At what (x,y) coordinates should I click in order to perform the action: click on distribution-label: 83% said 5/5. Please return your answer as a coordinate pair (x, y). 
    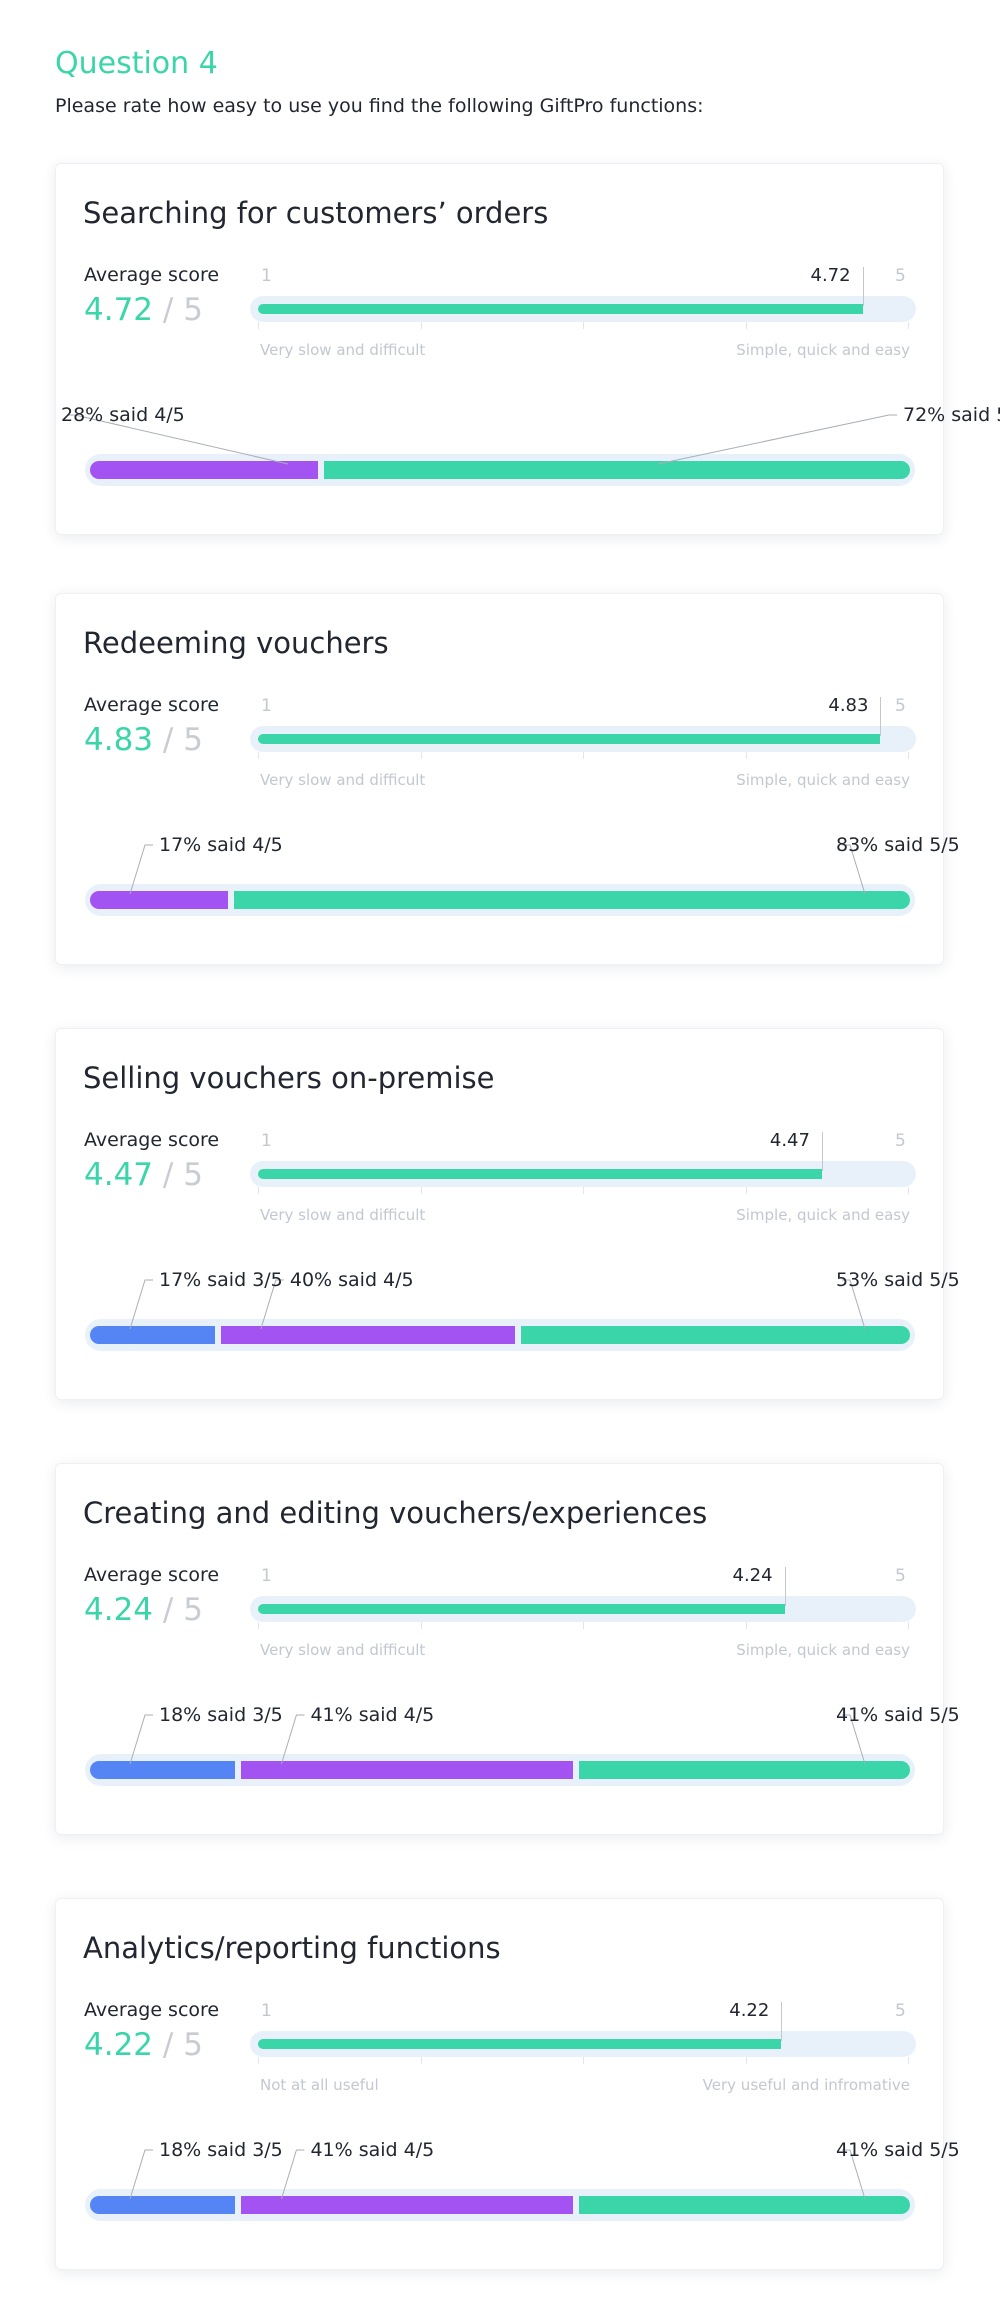
    Looking at the image, I should click on (898, 845).